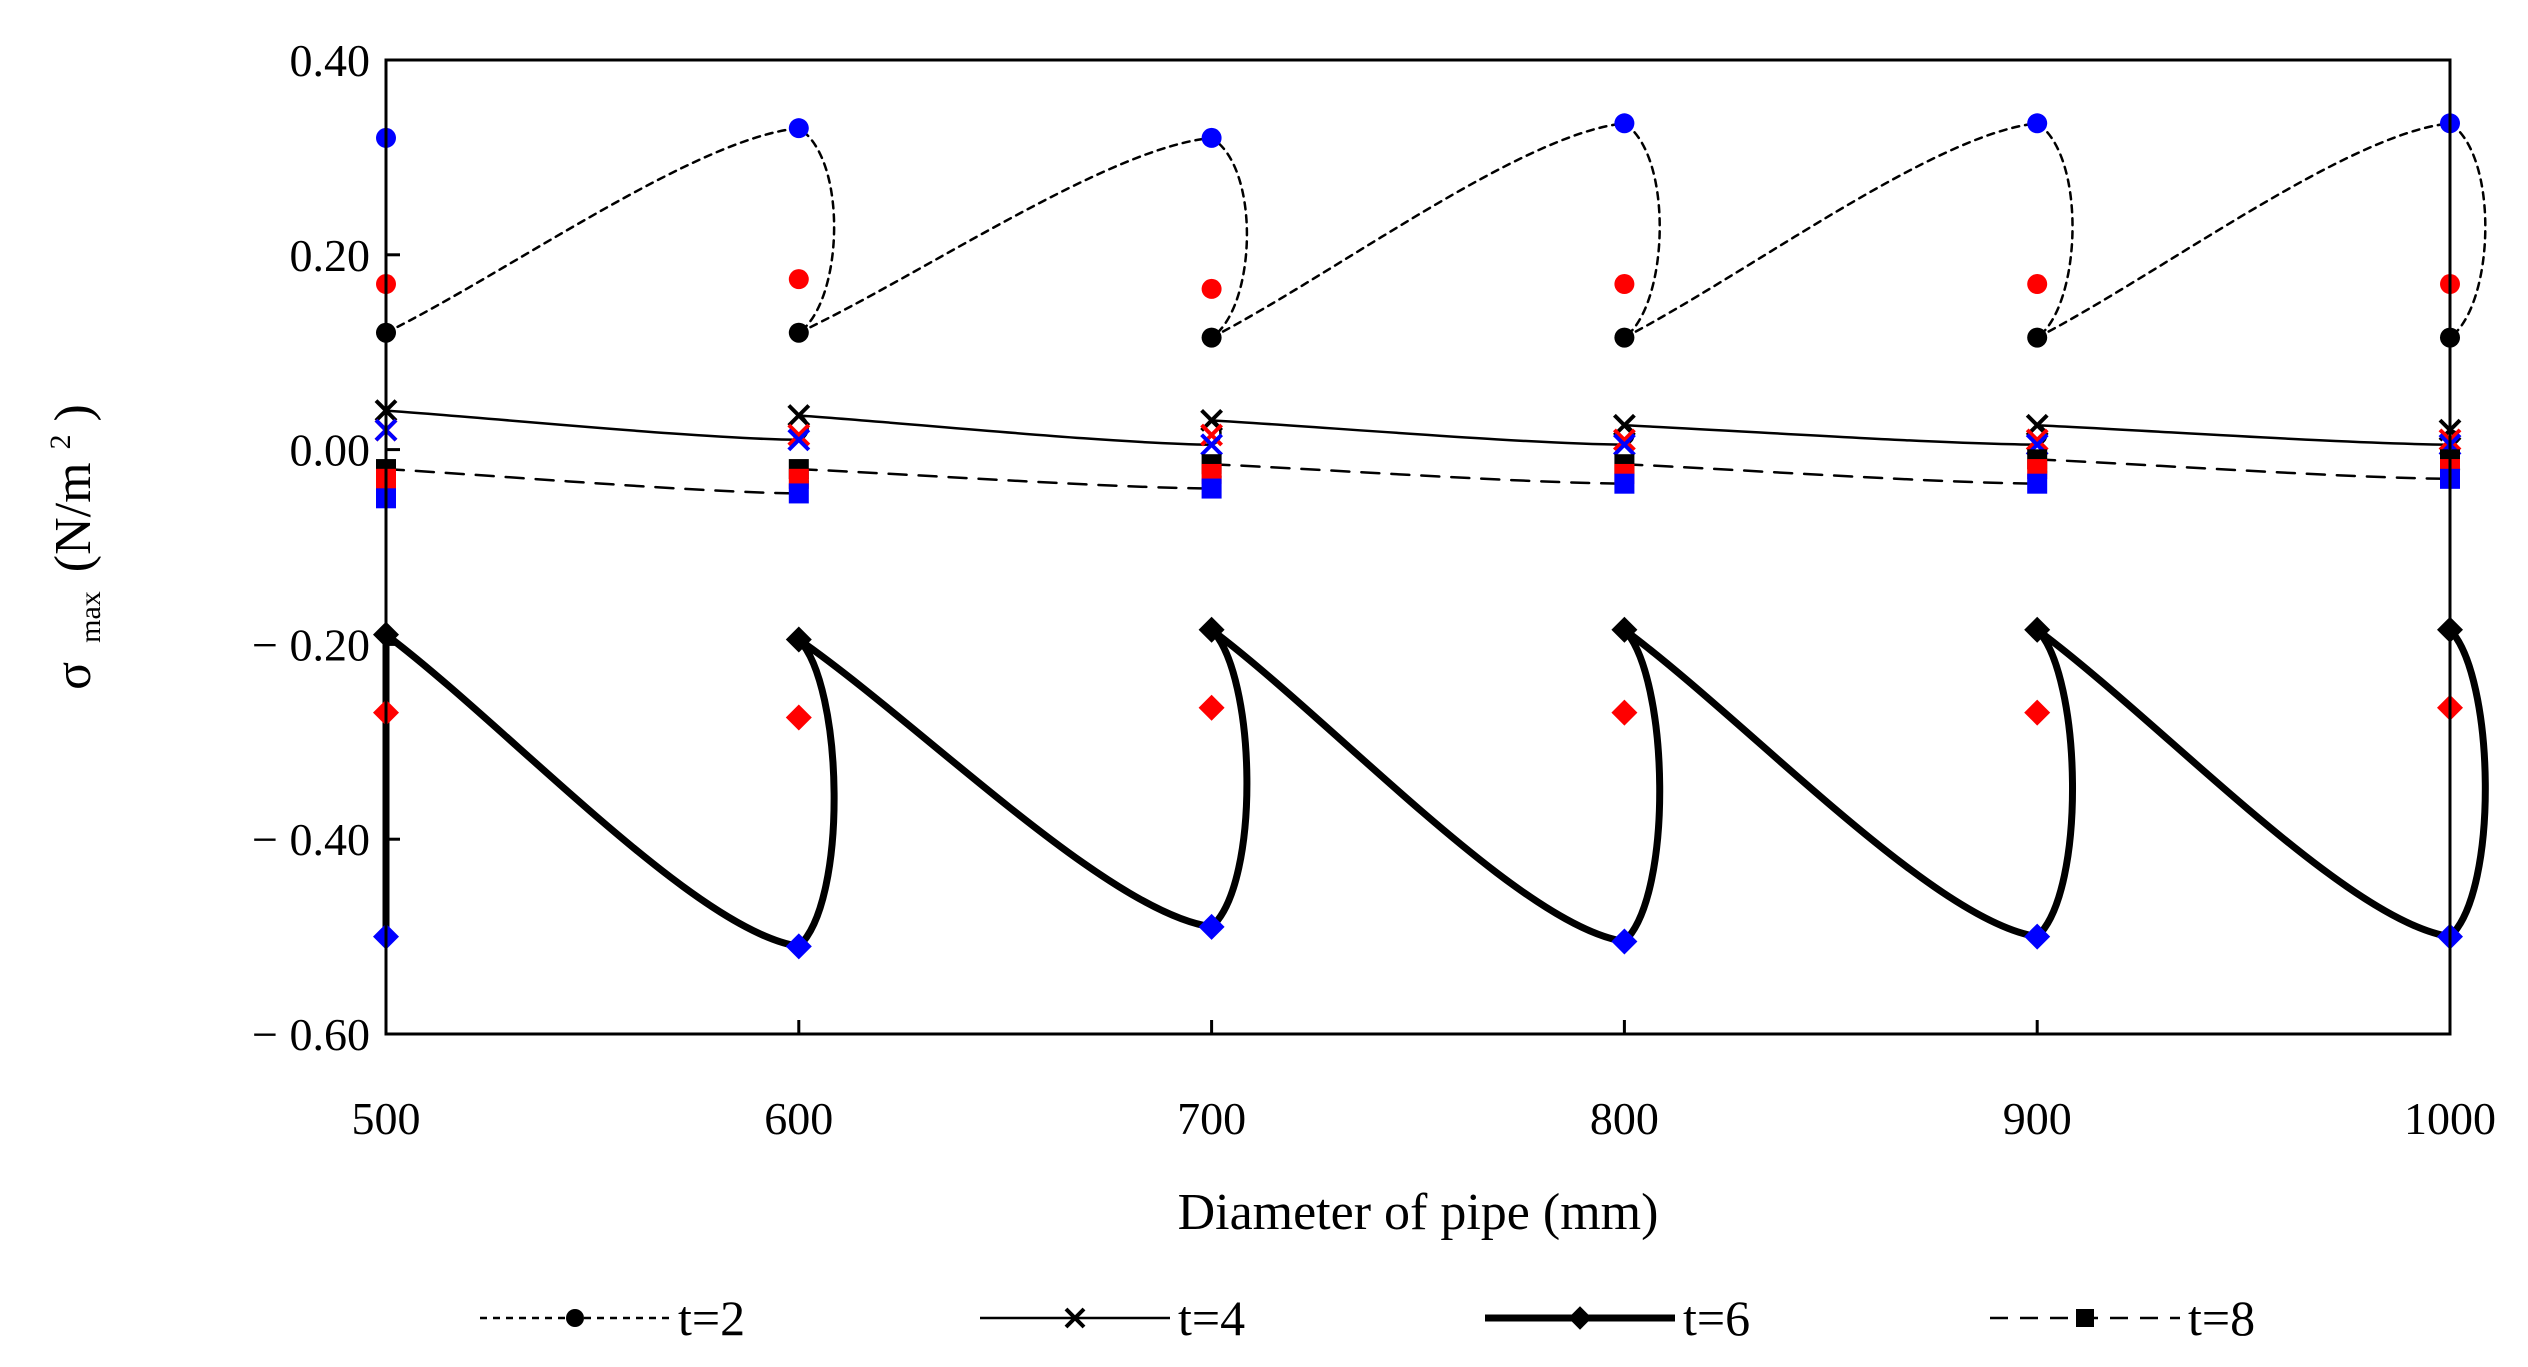 Image resolution: width=2528 pixels, height=1367 pixels. I want to click on y-tick-label: 0.40, so click(330, 60).